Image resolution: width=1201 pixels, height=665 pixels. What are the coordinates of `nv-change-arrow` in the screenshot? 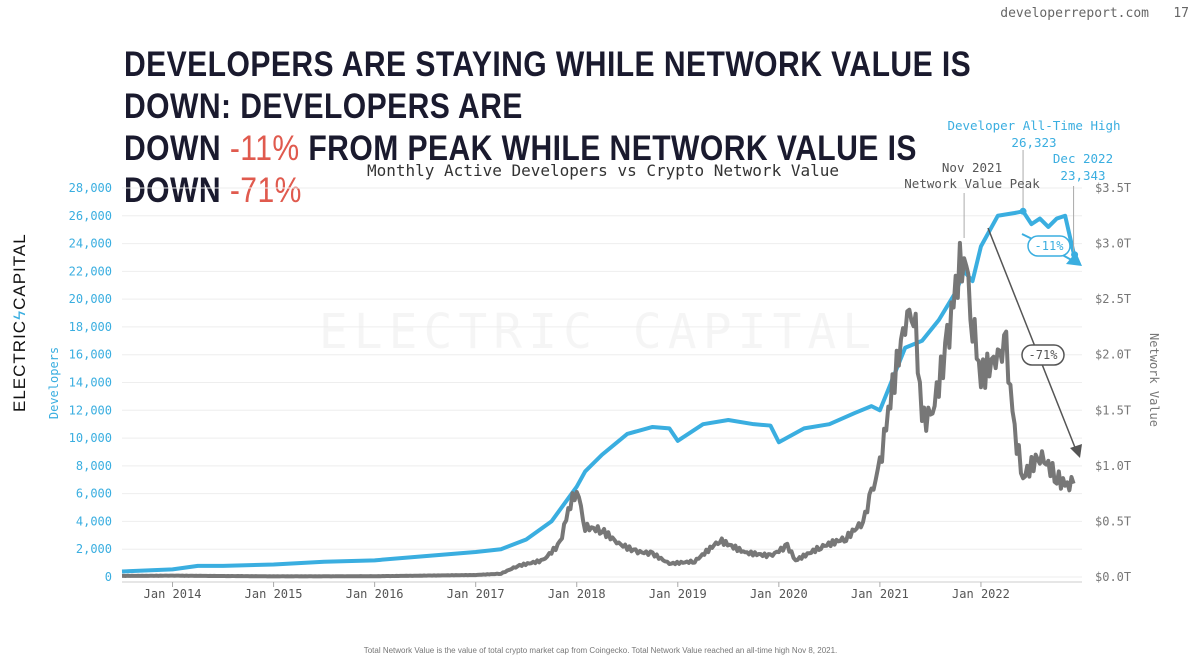 It's located at (1032, 339).